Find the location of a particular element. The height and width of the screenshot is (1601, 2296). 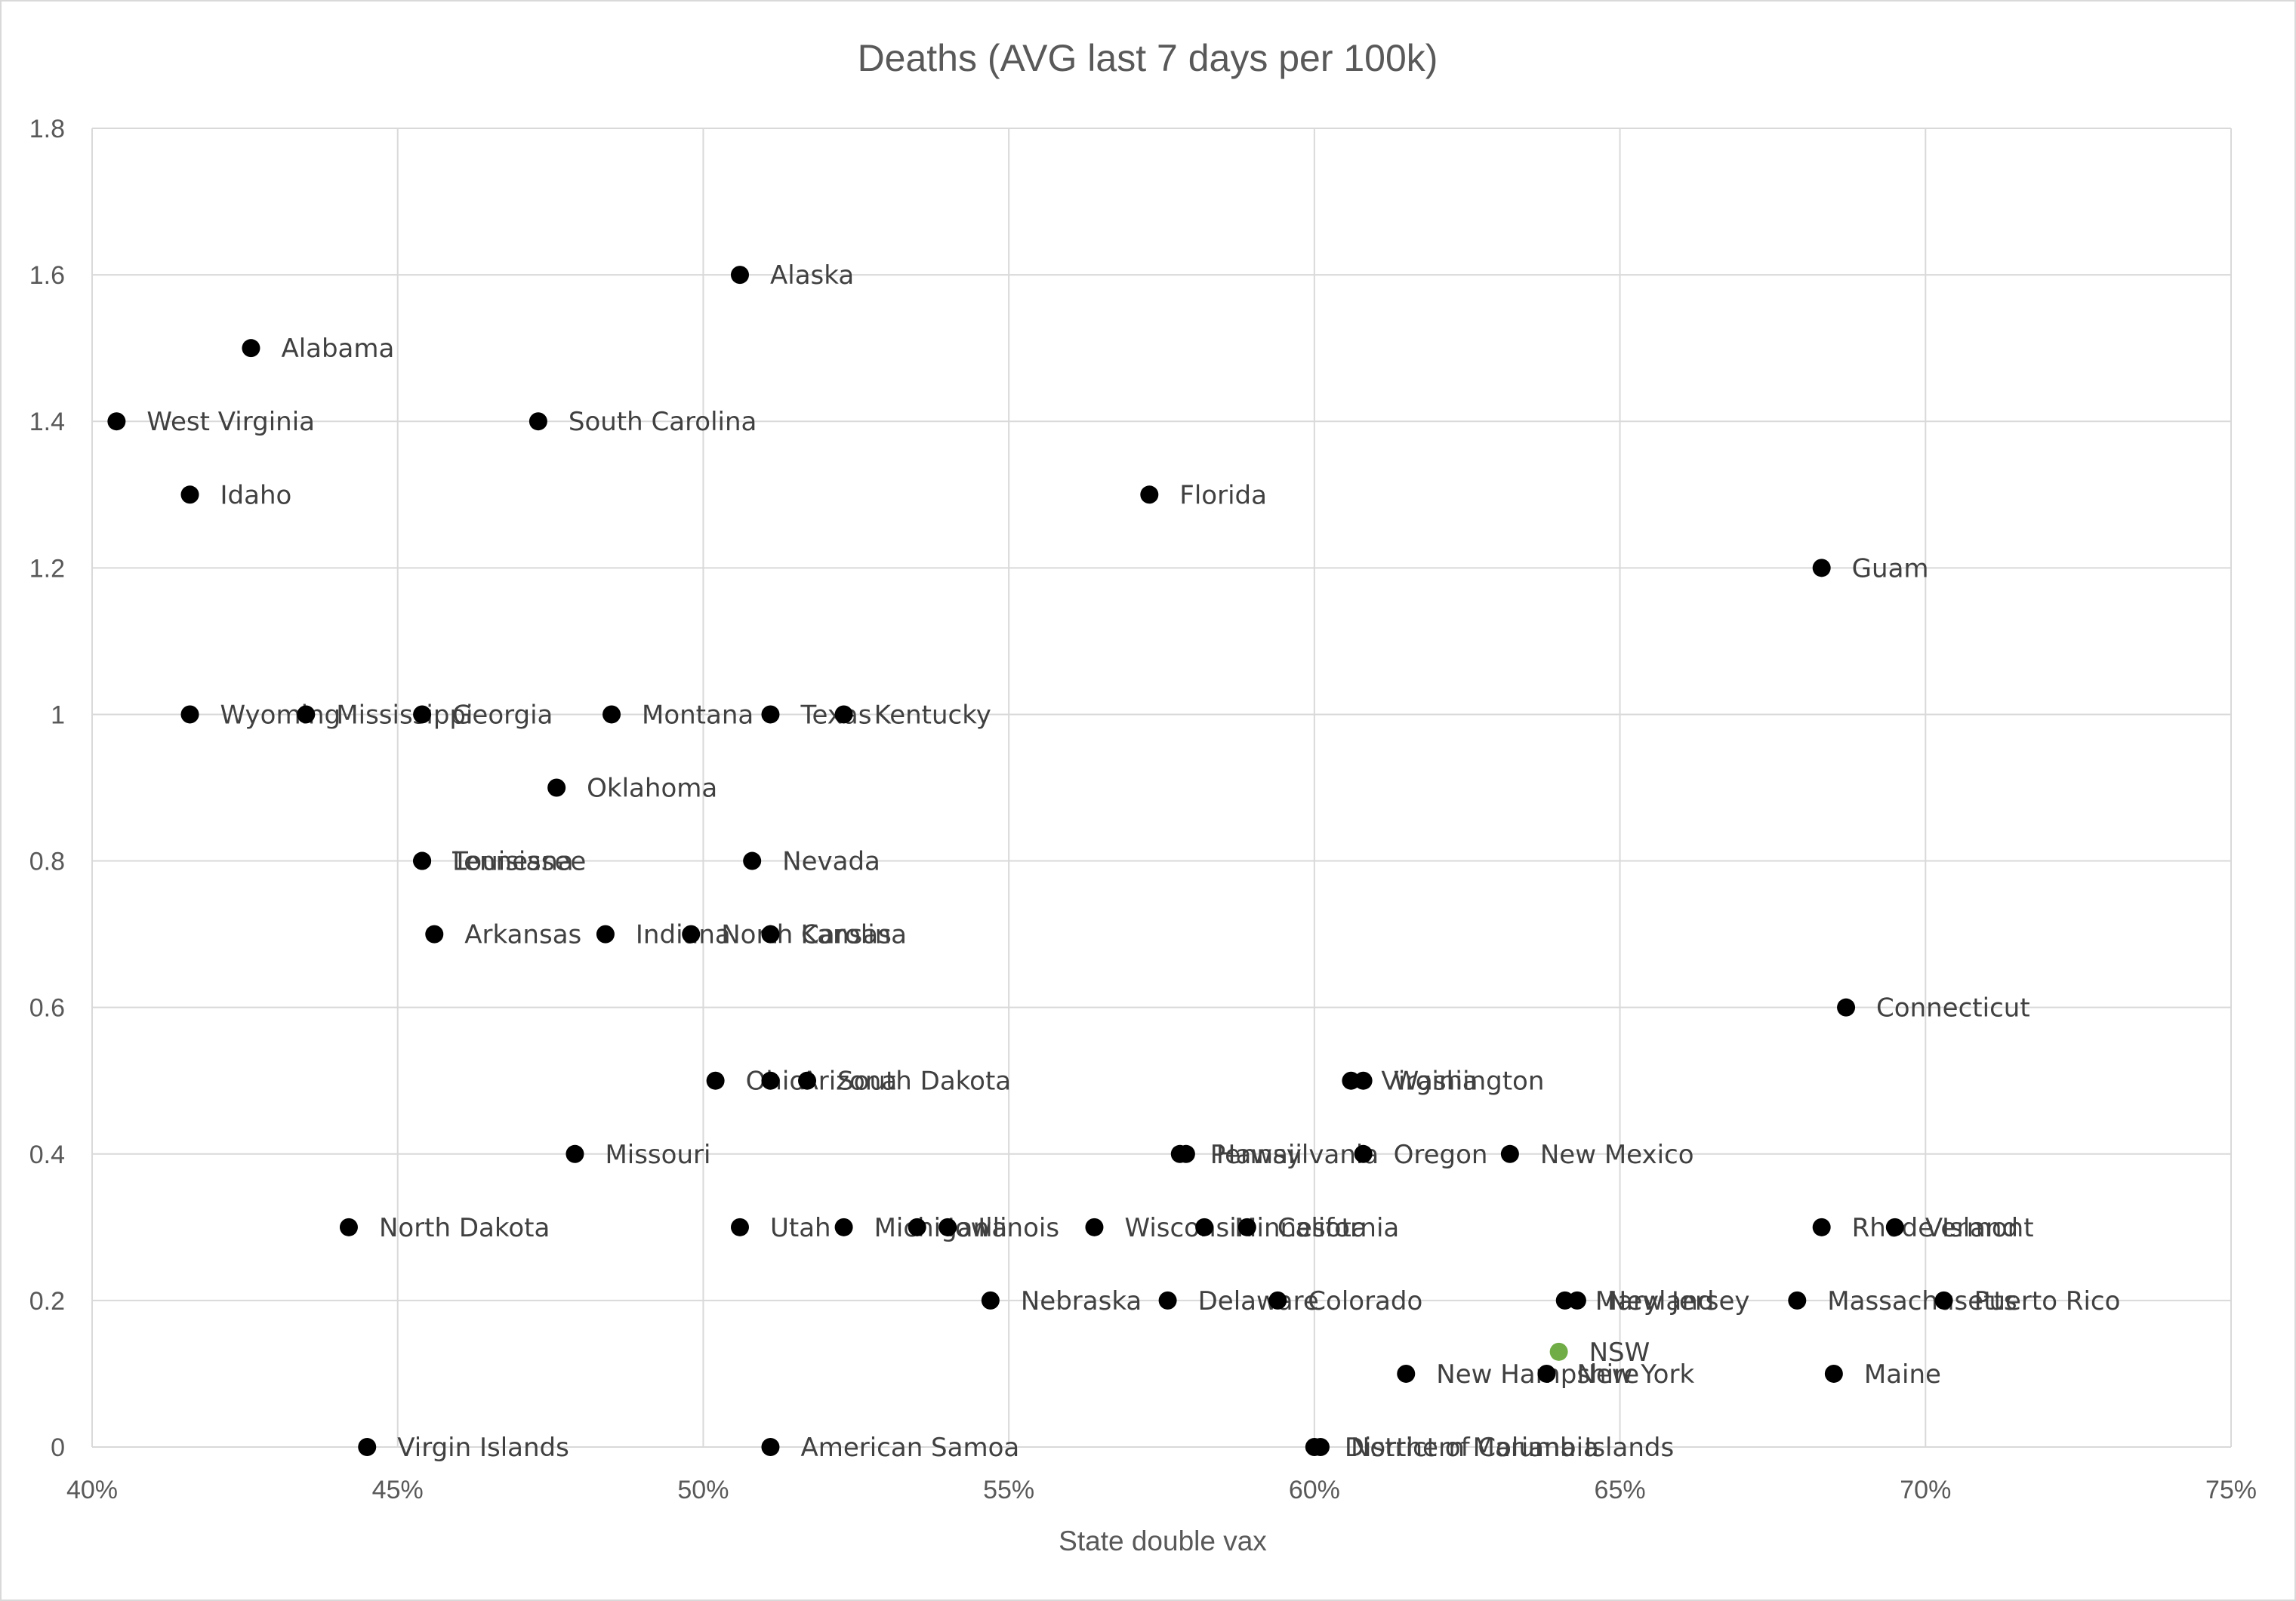

data-point-label: New Jersey is located at coordinates (1678, 1301).